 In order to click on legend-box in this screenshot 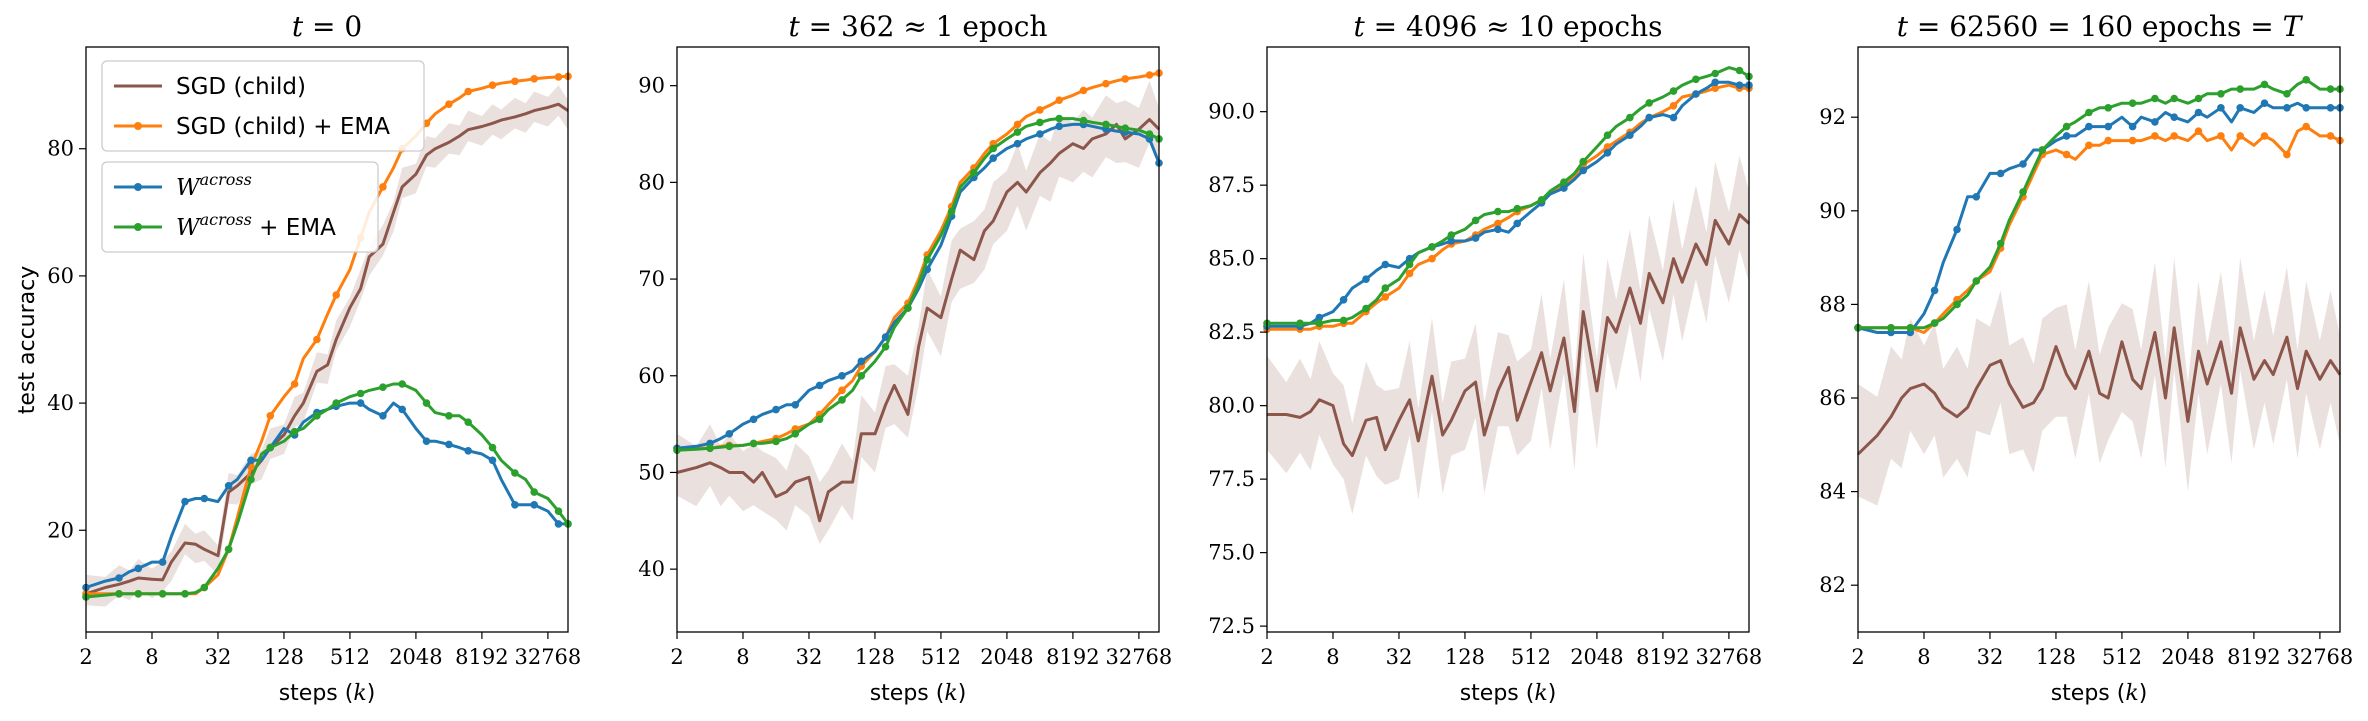, I will do `click(263, 106)`.